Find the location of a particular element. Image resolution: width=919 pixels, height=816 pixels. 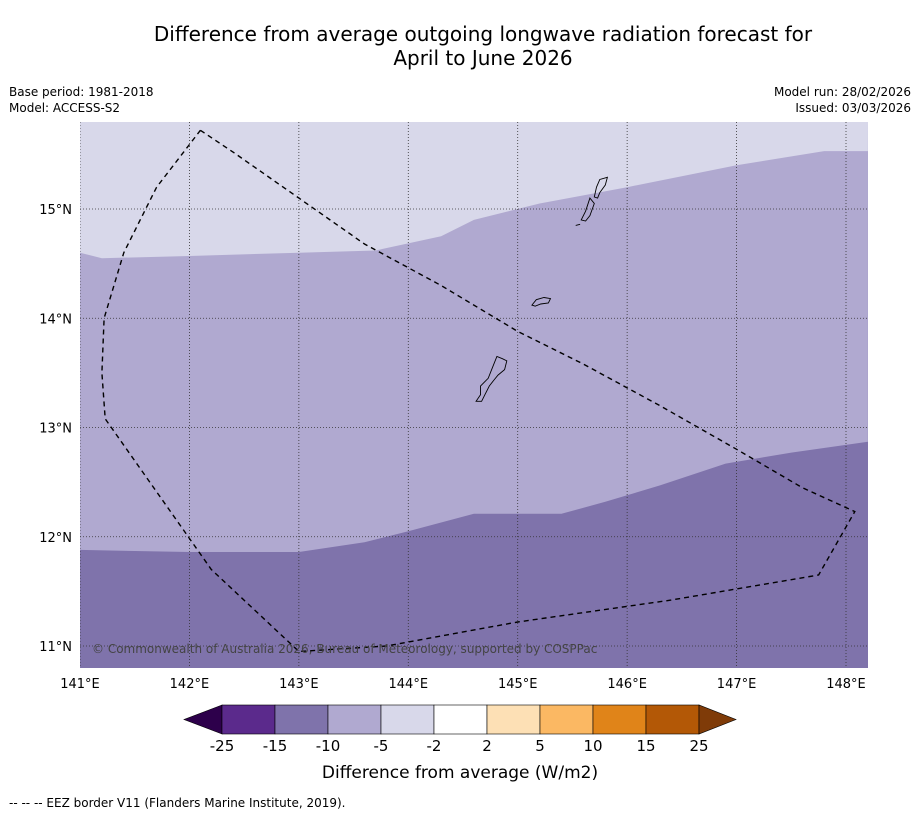

base-period-text: Base period: 1981-2018 is located at coordinates (81, 92).